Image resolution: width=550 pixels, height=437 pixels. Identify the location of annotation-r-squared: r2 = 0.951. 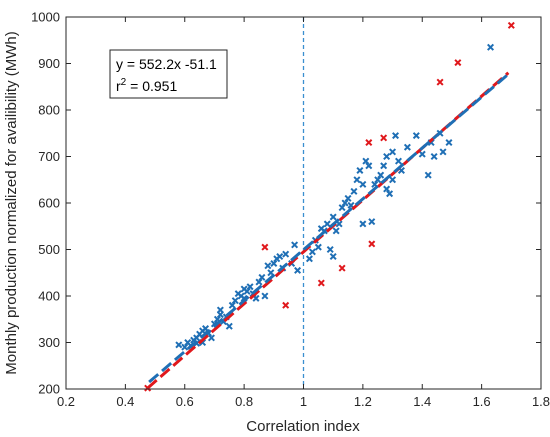
(146, 85).